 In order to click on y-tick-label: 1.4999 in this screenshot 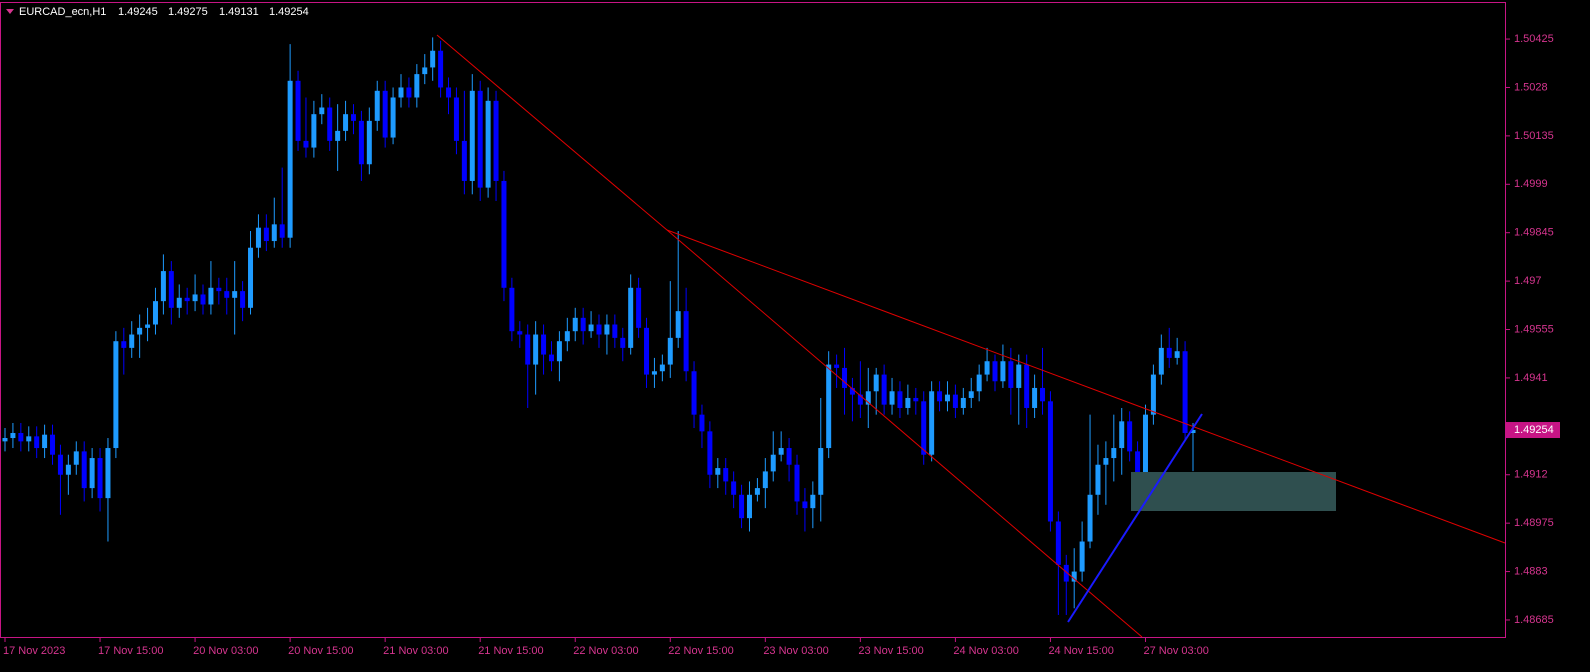, I will do `click(1531, 184)`.